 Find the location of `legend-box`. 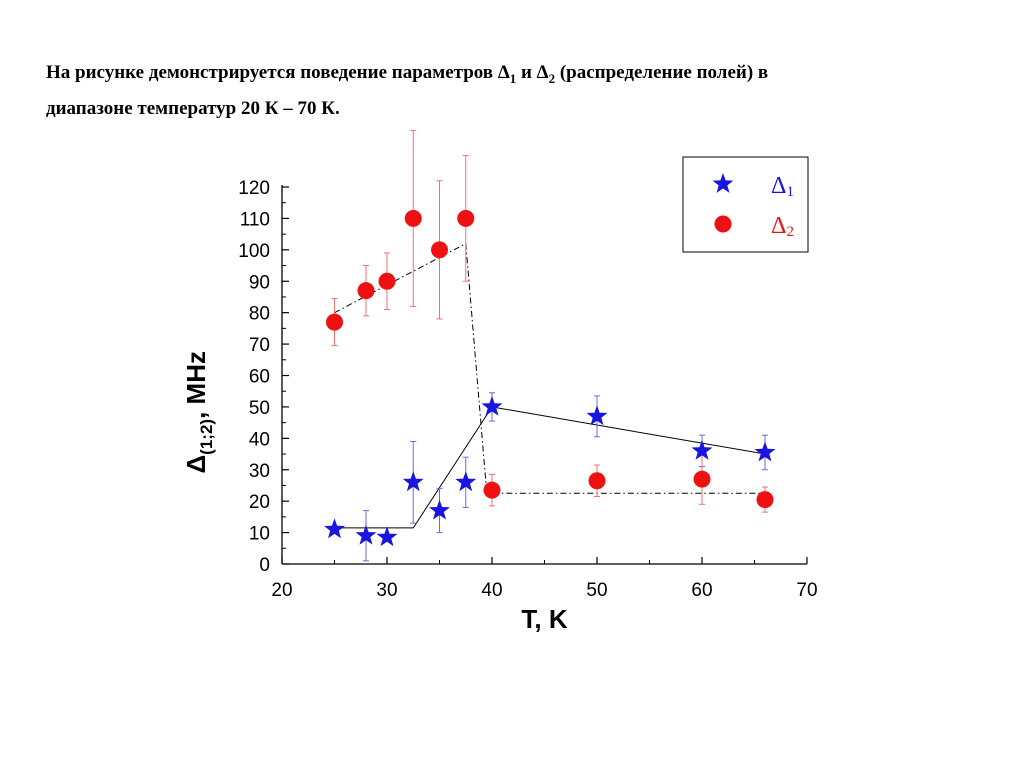

legend-box is located at coordinates (745, 204).